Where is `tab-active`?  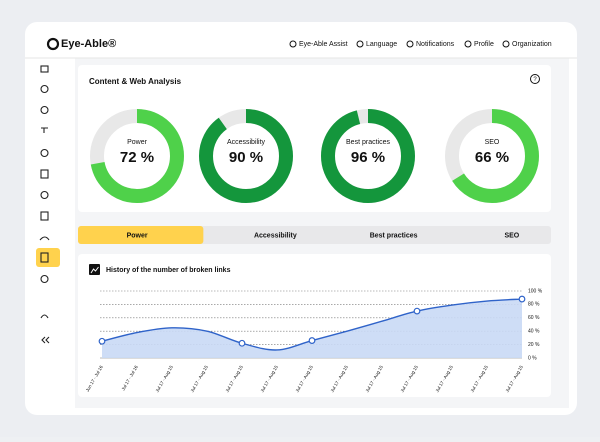 tab-active is located at coordinates (141, 235).